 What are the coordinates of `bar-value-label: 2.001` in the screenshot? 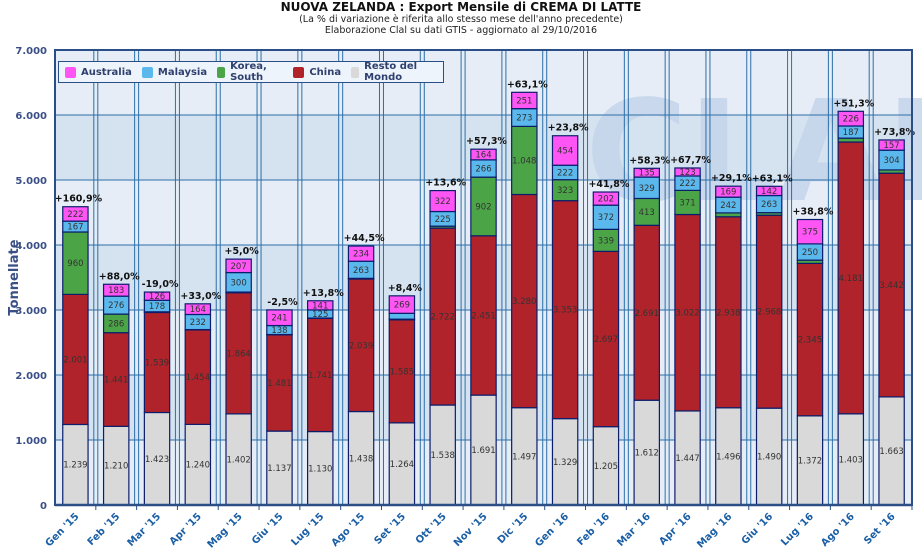 It's located at (75, 360).